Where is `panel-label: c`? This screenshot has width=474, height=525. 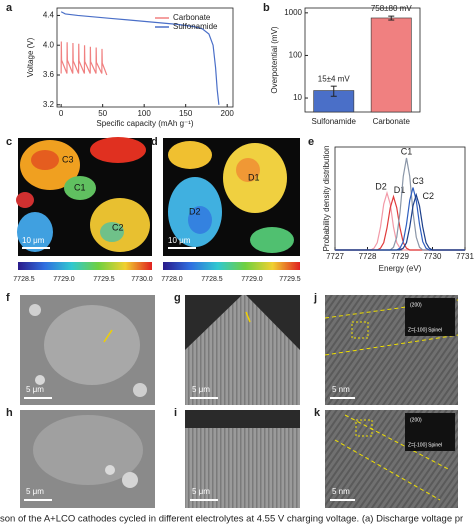
panel-label: c is located at coordinates (9, 142).